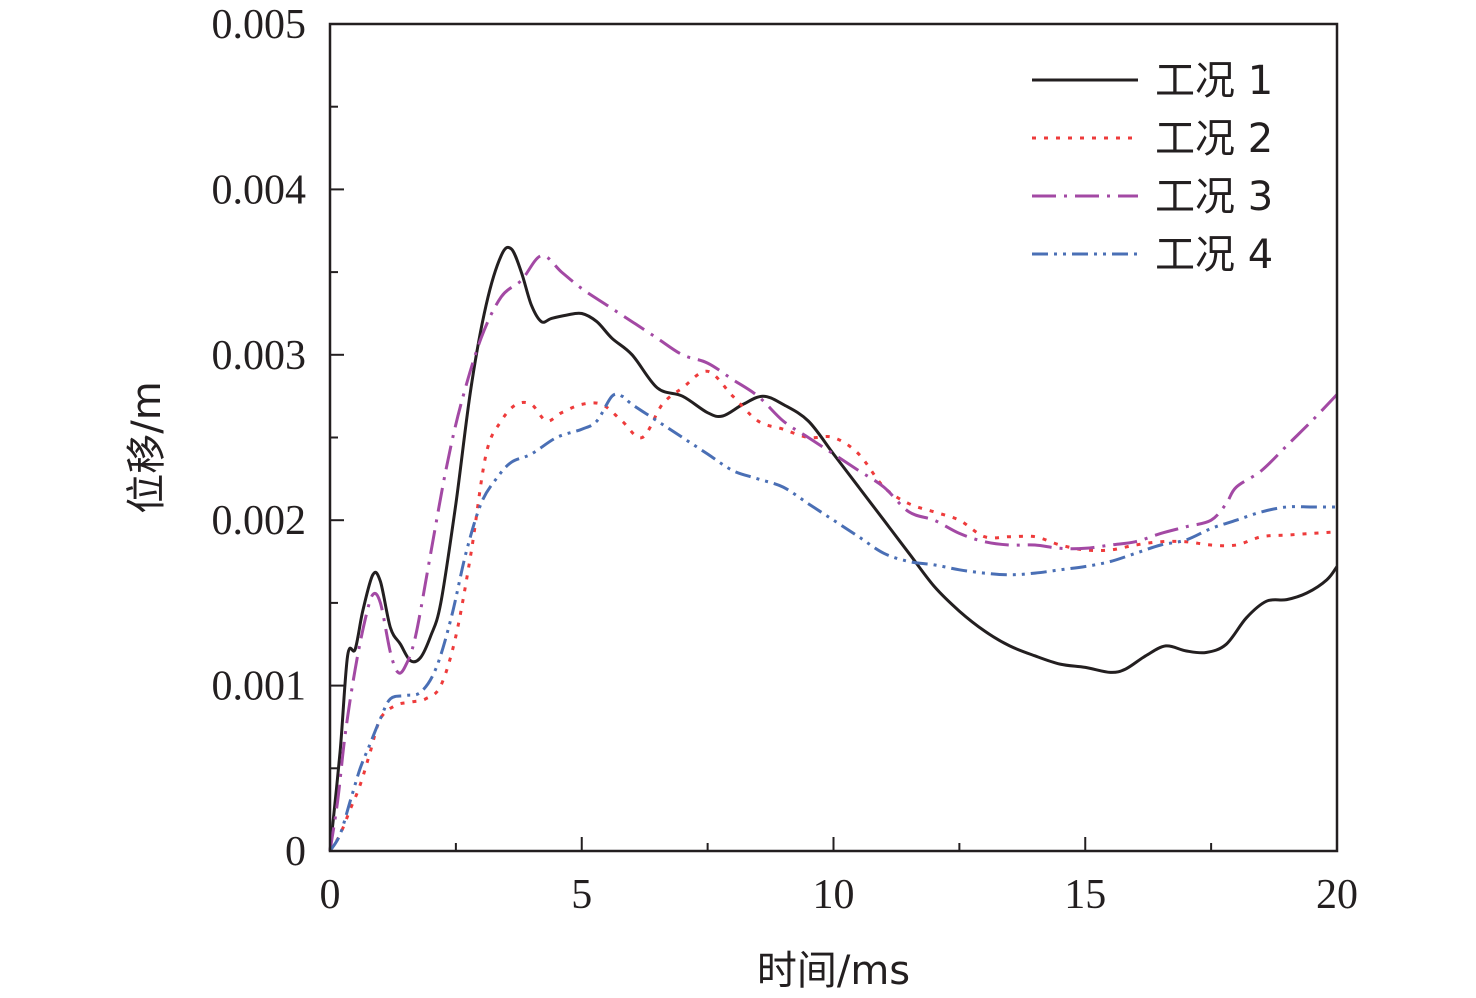  Describe the element at coordinates (330, 895) in the screenshot. I see `x-tick-label: 0` at that location.